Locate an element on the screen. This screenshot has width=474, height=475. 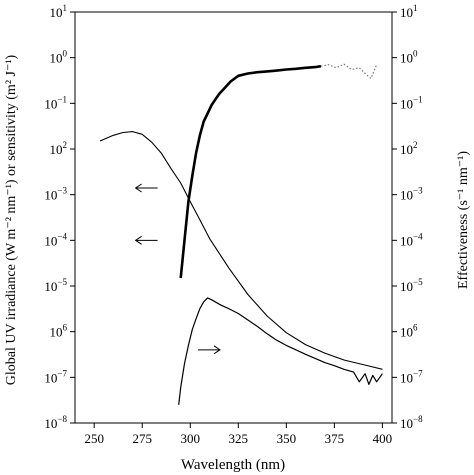
x-tick-label: 350 is located at coordinates (287, 438).